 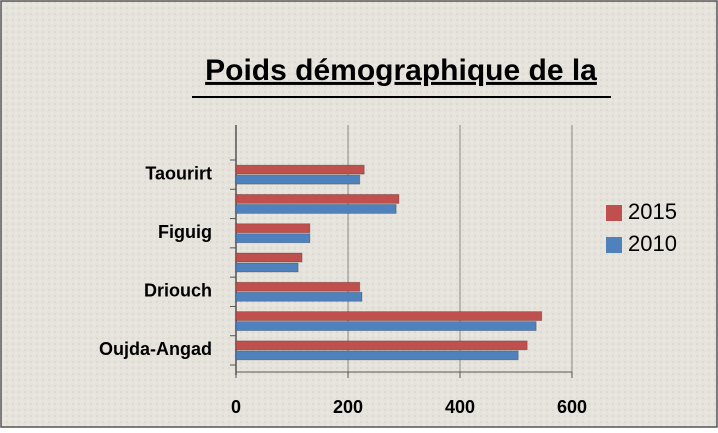 What do you see at coordinates (572, 407) in the screenshot?
I see `x-tick-label: 600` at bounding box center [572, 407].